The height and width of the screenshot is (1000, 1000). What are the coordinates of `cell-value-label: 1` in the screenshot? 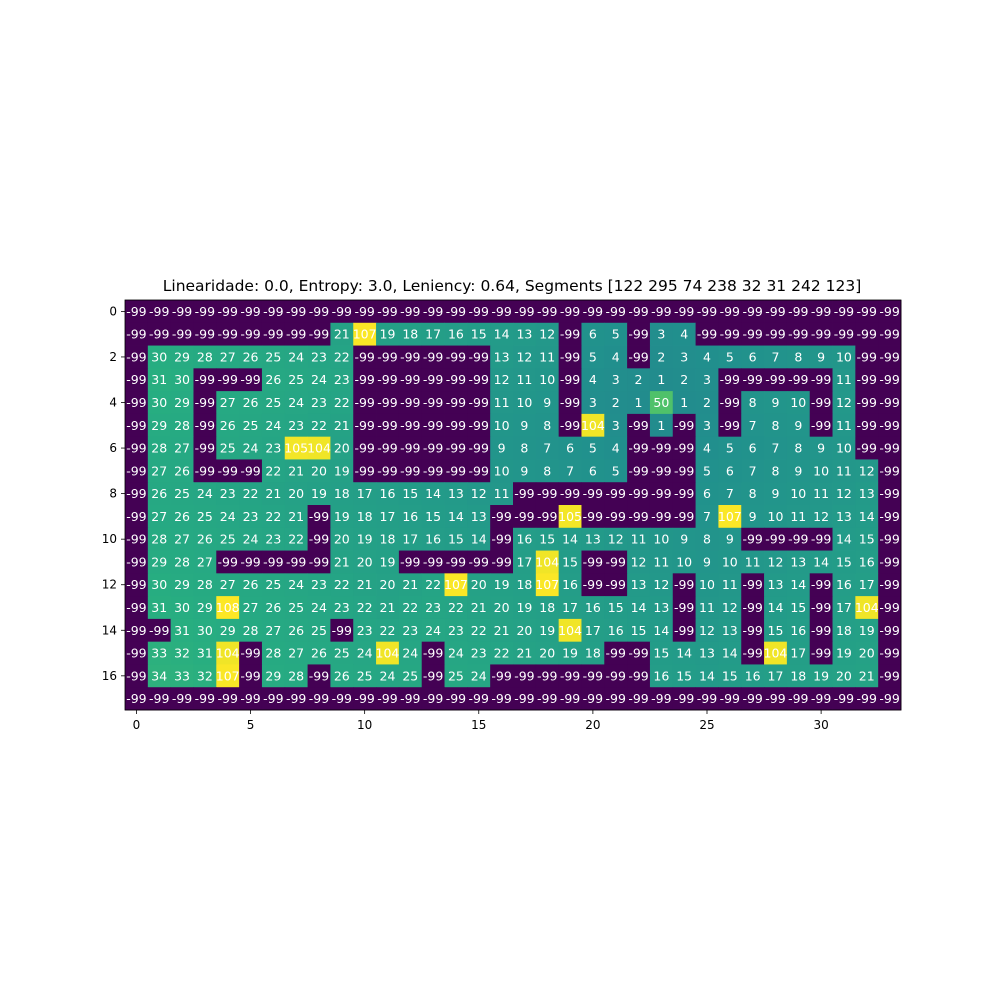 It's located at (639, 402).